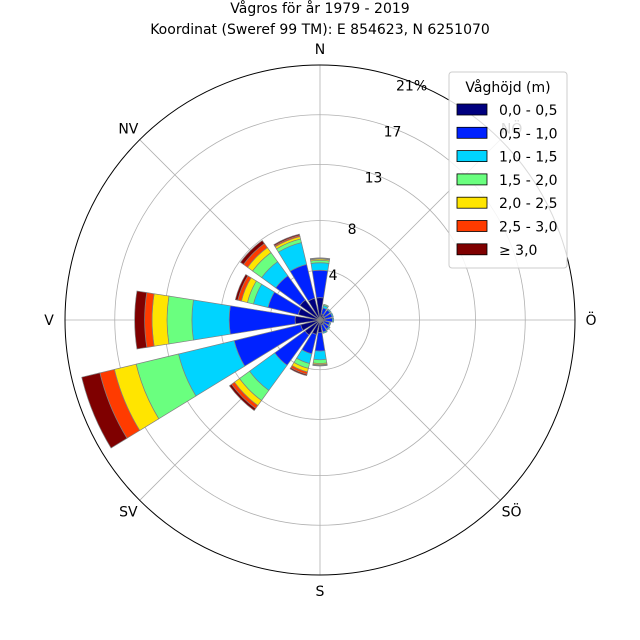 The image size is (640, 640). What do you see at coordinates (507, 87) in the screenshot?
I see `legend-title: Våghöjd (m)` at bounding box center [507, 87].